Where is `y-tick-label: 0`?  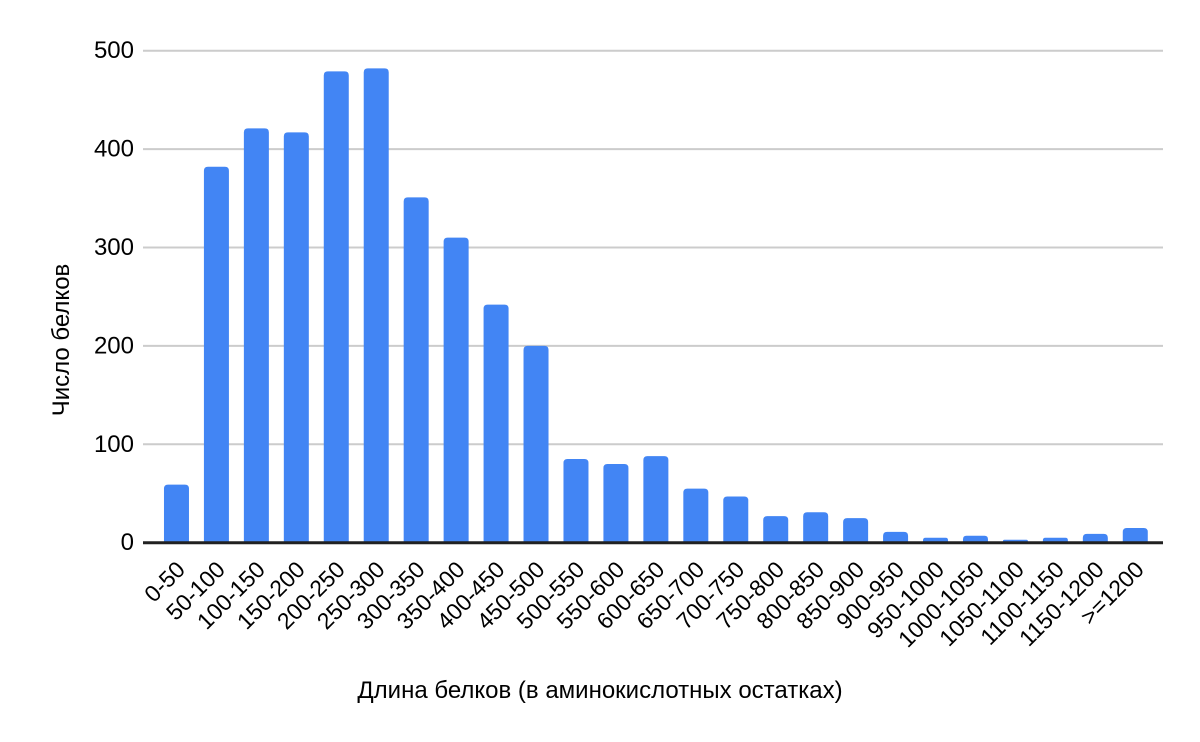 y-tick-label: 0 is located at coordinates (127, 542).